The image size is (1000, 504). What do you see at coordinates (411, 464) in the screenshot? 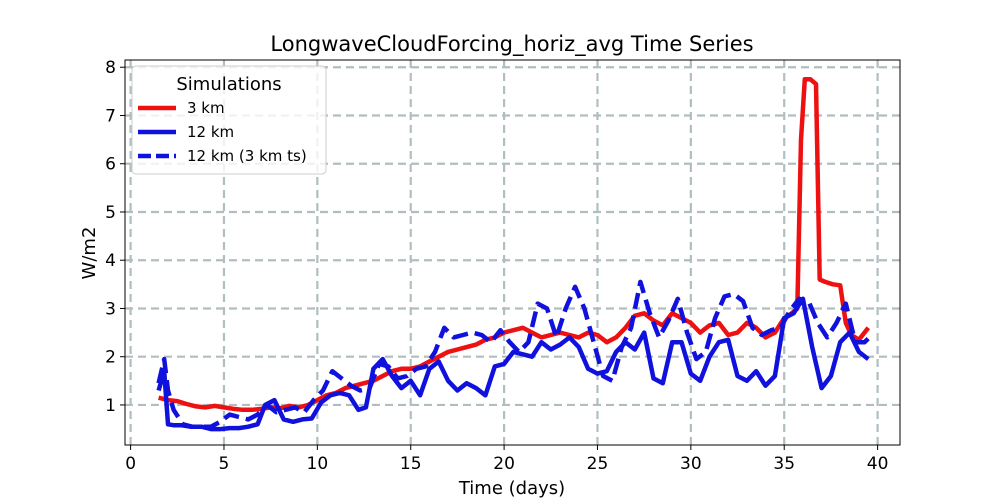
I see `x-tick-label: 15` at bounding box center [411, 464].